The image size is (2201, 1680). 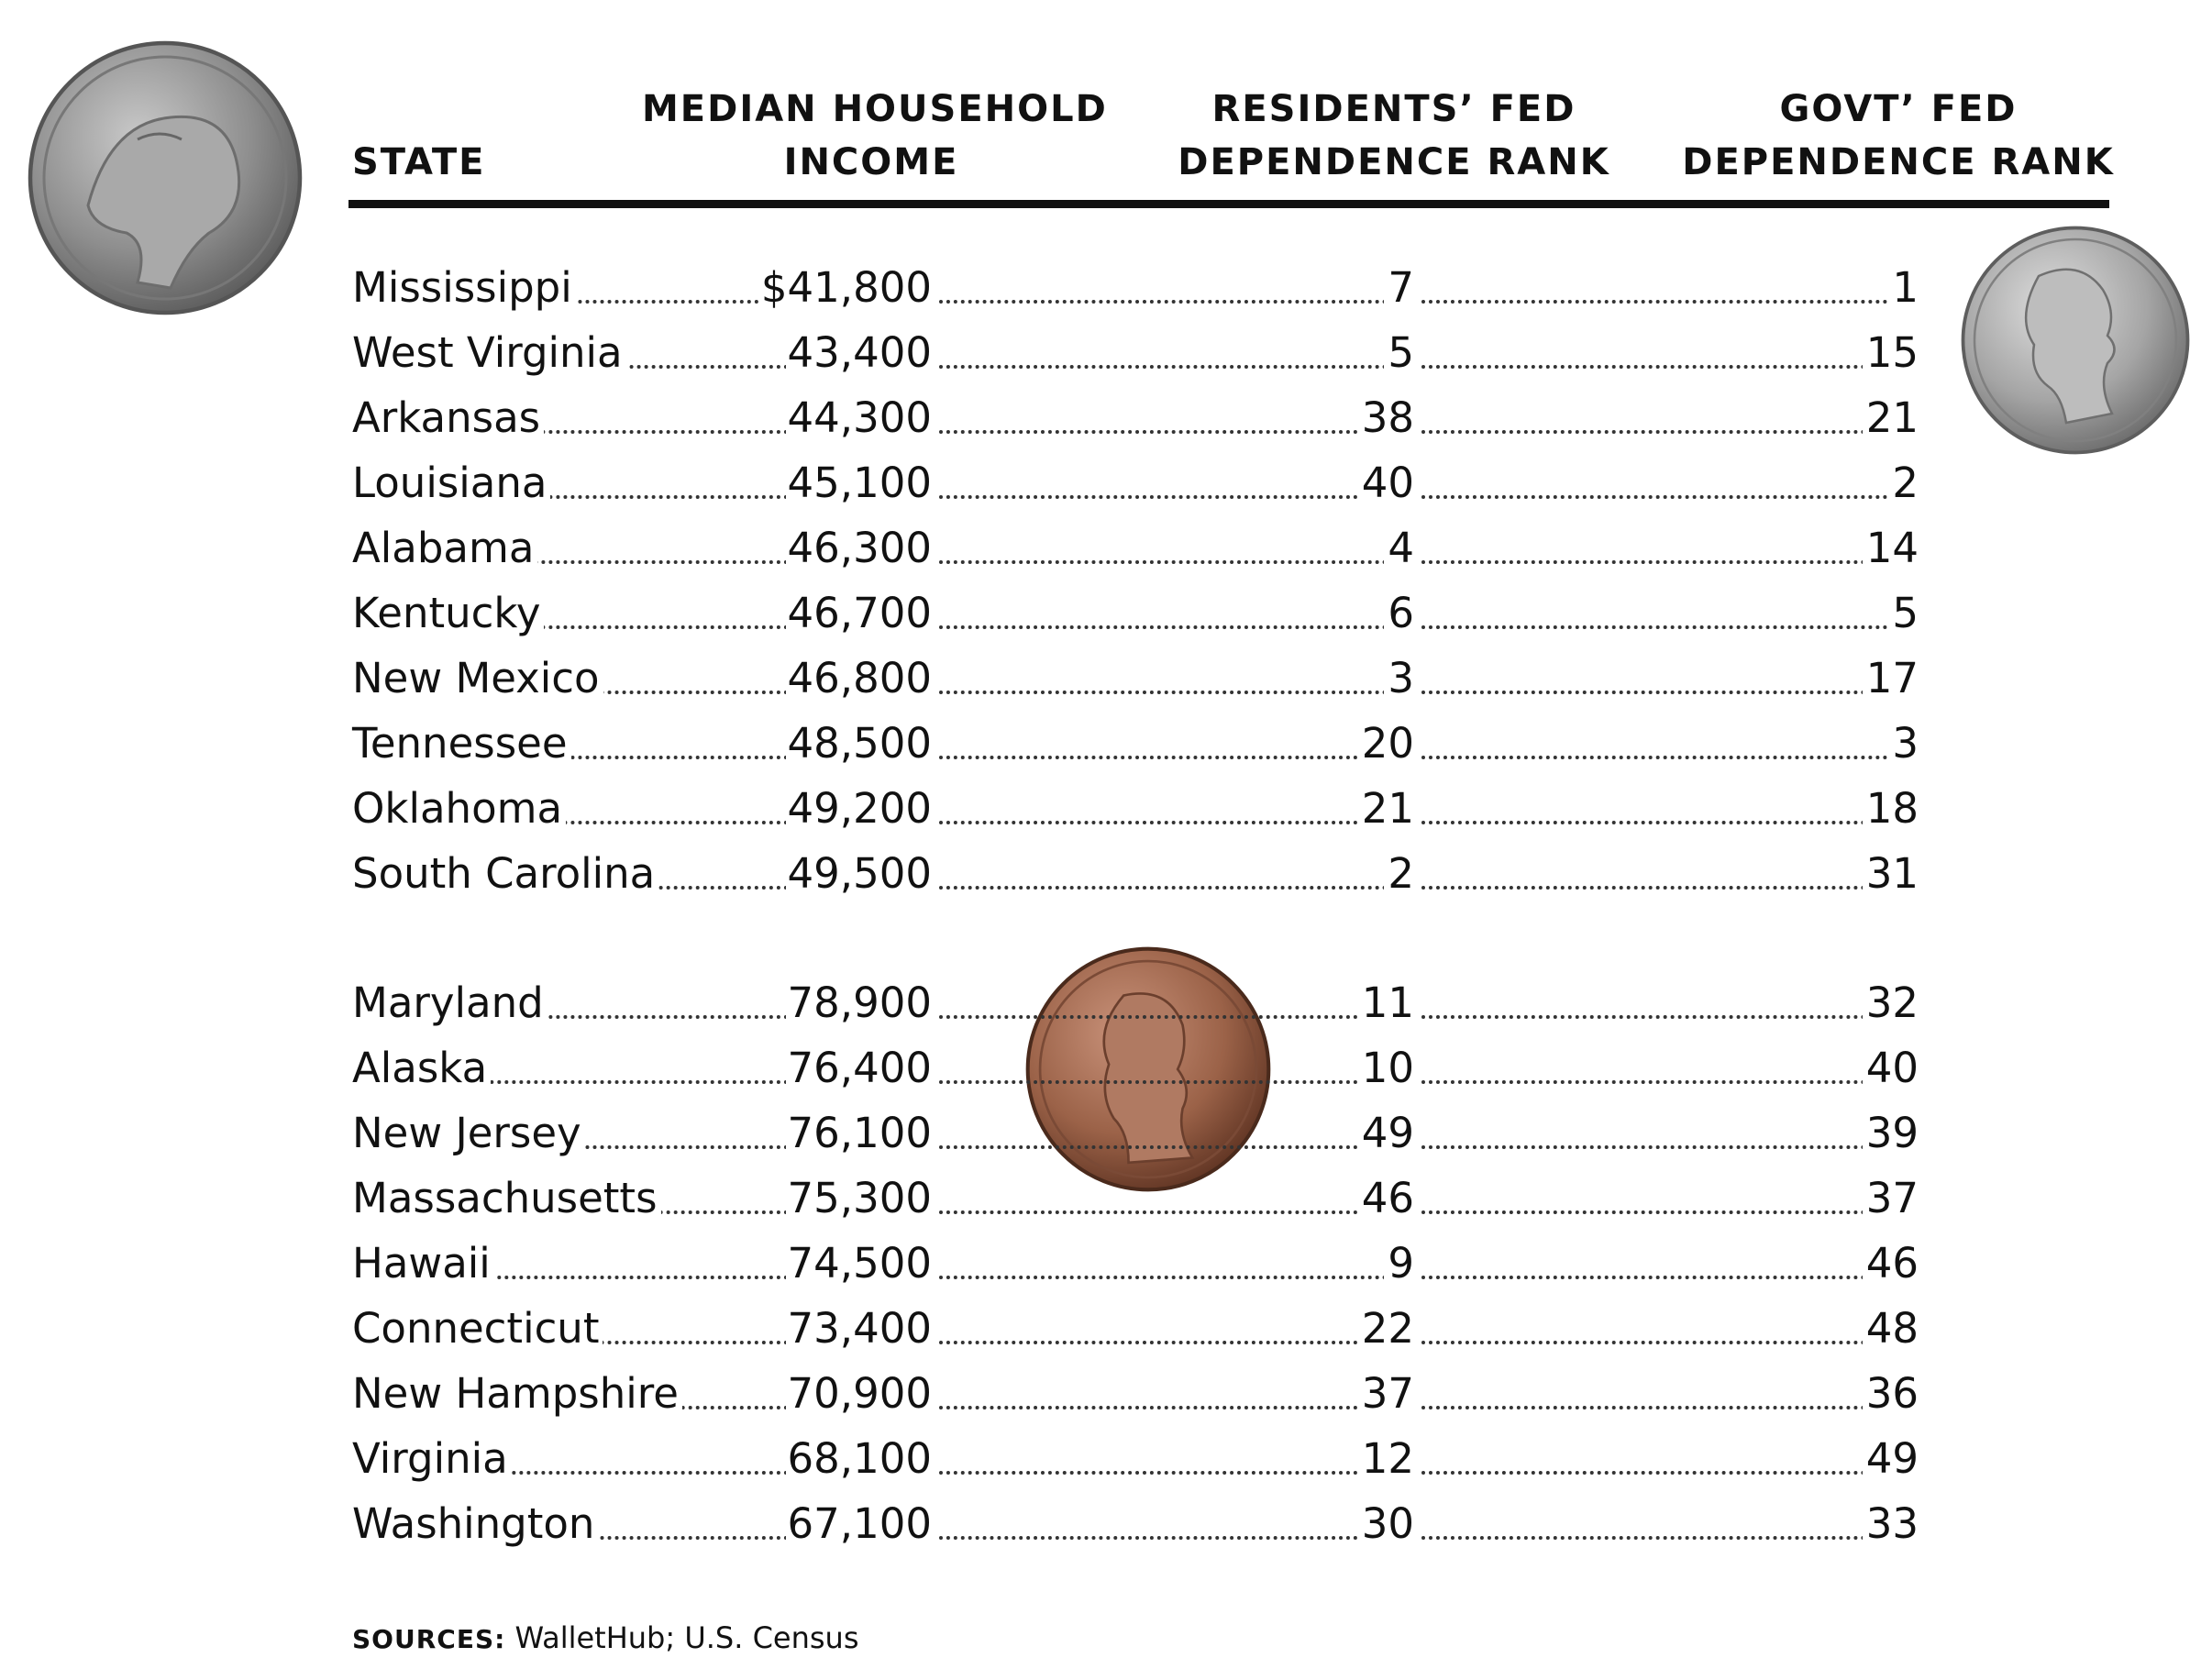 I want to click on table-row: Connecticut 73,400 22 48, so click(x=1100, y=1328).